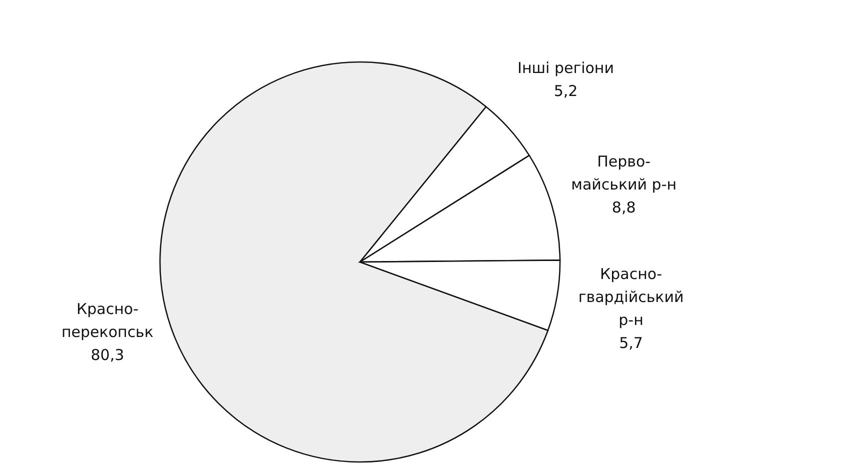 The width and height of the screenshot is (842, 468). What do you see at coordinates (107, 320) in the screenshot?
I see `slice-label: Красно- перекопськ` at bounding box center [107, 320].